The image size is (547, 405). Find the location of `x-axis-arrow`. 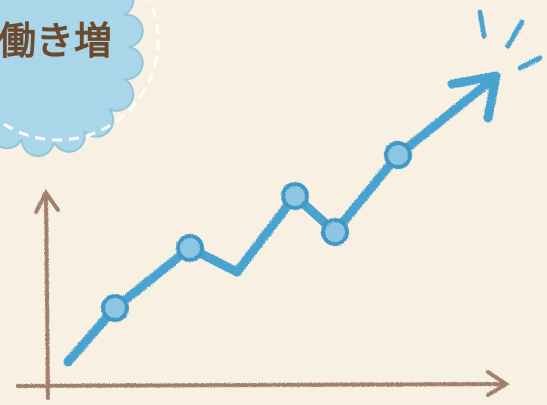

x-axis-arrow is located at coordinates (498, 383).